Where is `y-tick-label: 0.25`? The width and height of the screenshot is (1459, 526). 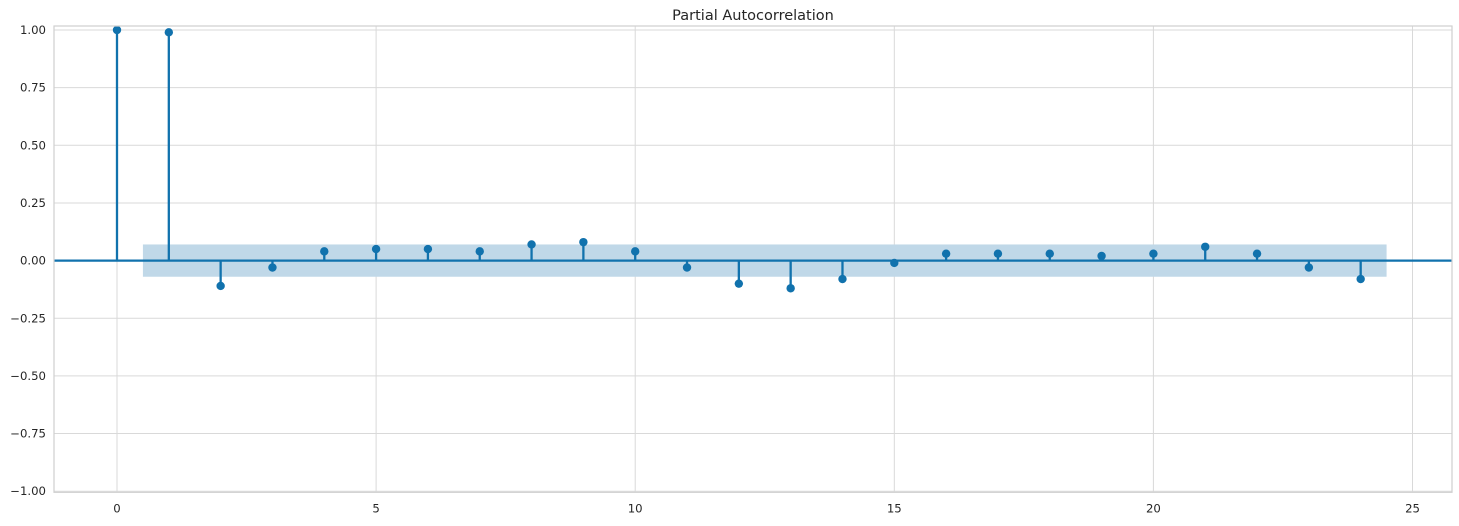 y-tick-label: 0.25 is located at coordinates (33, 203).